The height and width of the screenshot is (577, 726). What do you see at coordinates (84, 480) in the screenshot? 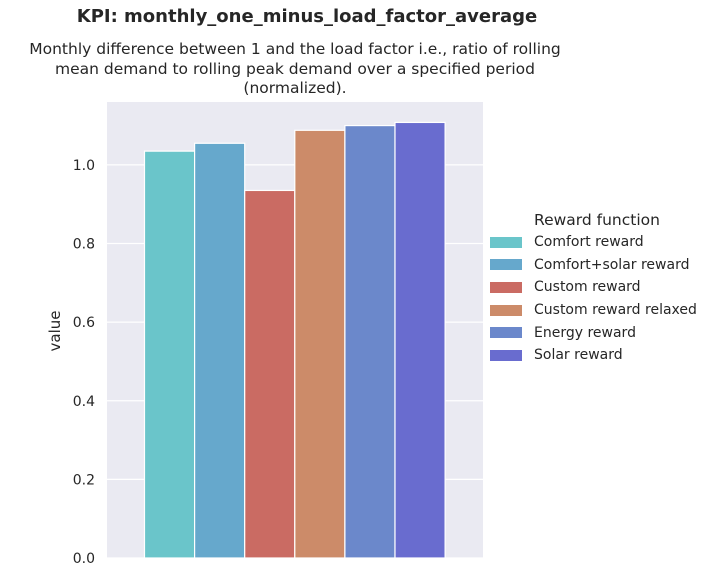
I see `y-tick-label: 0.2` at bounding box center [84, 480].